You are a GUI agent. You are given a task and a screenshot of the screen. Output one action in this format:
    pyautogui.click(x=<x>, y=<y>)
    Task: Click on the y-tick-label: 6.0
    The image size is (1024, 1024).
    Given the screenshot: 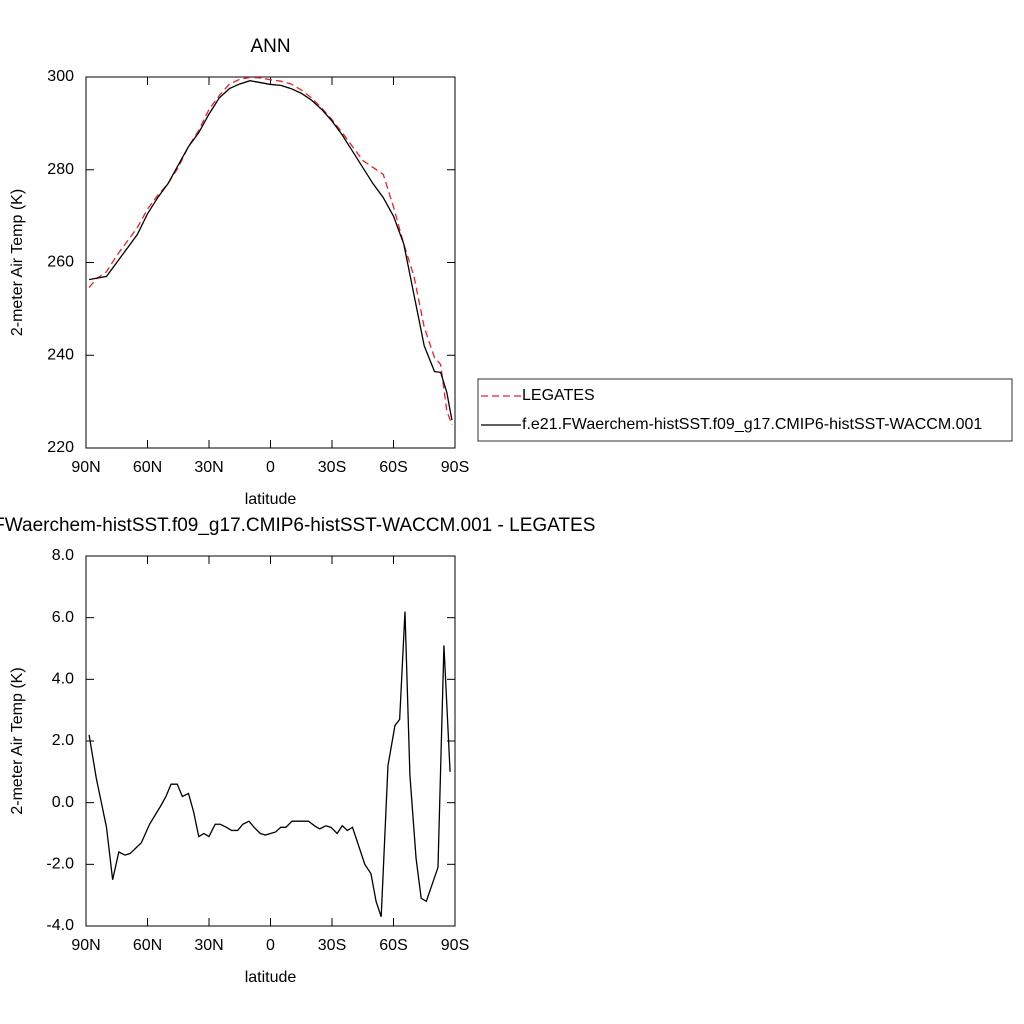 What is the action you would take?
    pyautogui.click(x=63, y=617)
    